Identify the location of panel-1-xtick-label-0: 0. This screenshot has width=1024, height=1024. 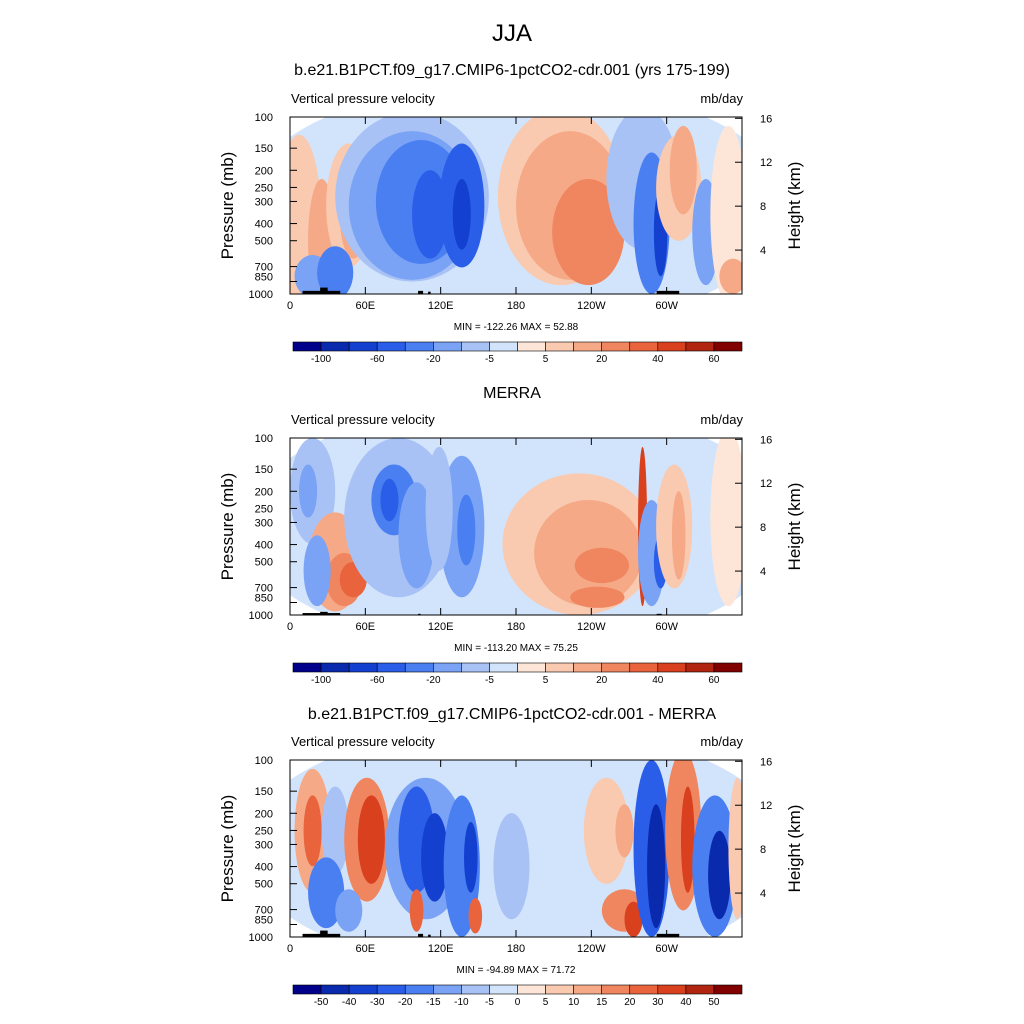
(290, 306).